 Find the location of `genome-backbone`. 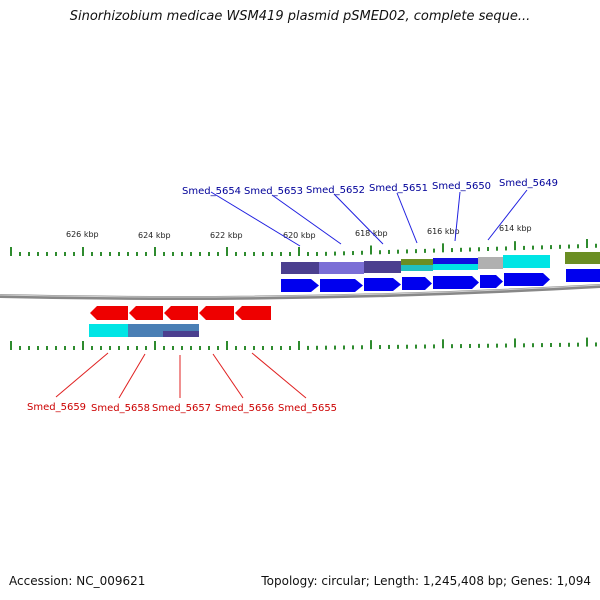

genome-backbone is located at coordinates (300, 292).